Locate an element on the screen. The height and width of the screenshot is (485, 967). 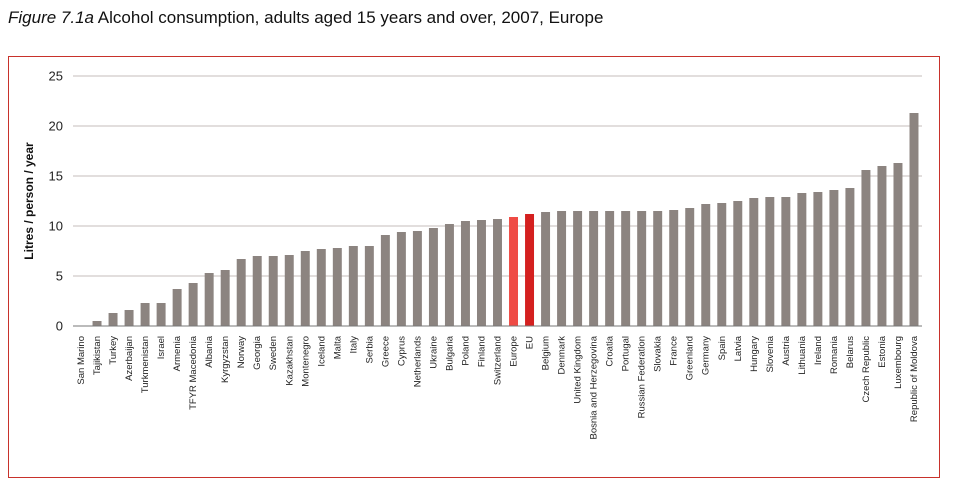
category-label: Cyprus is located at coordinates (401, 351).